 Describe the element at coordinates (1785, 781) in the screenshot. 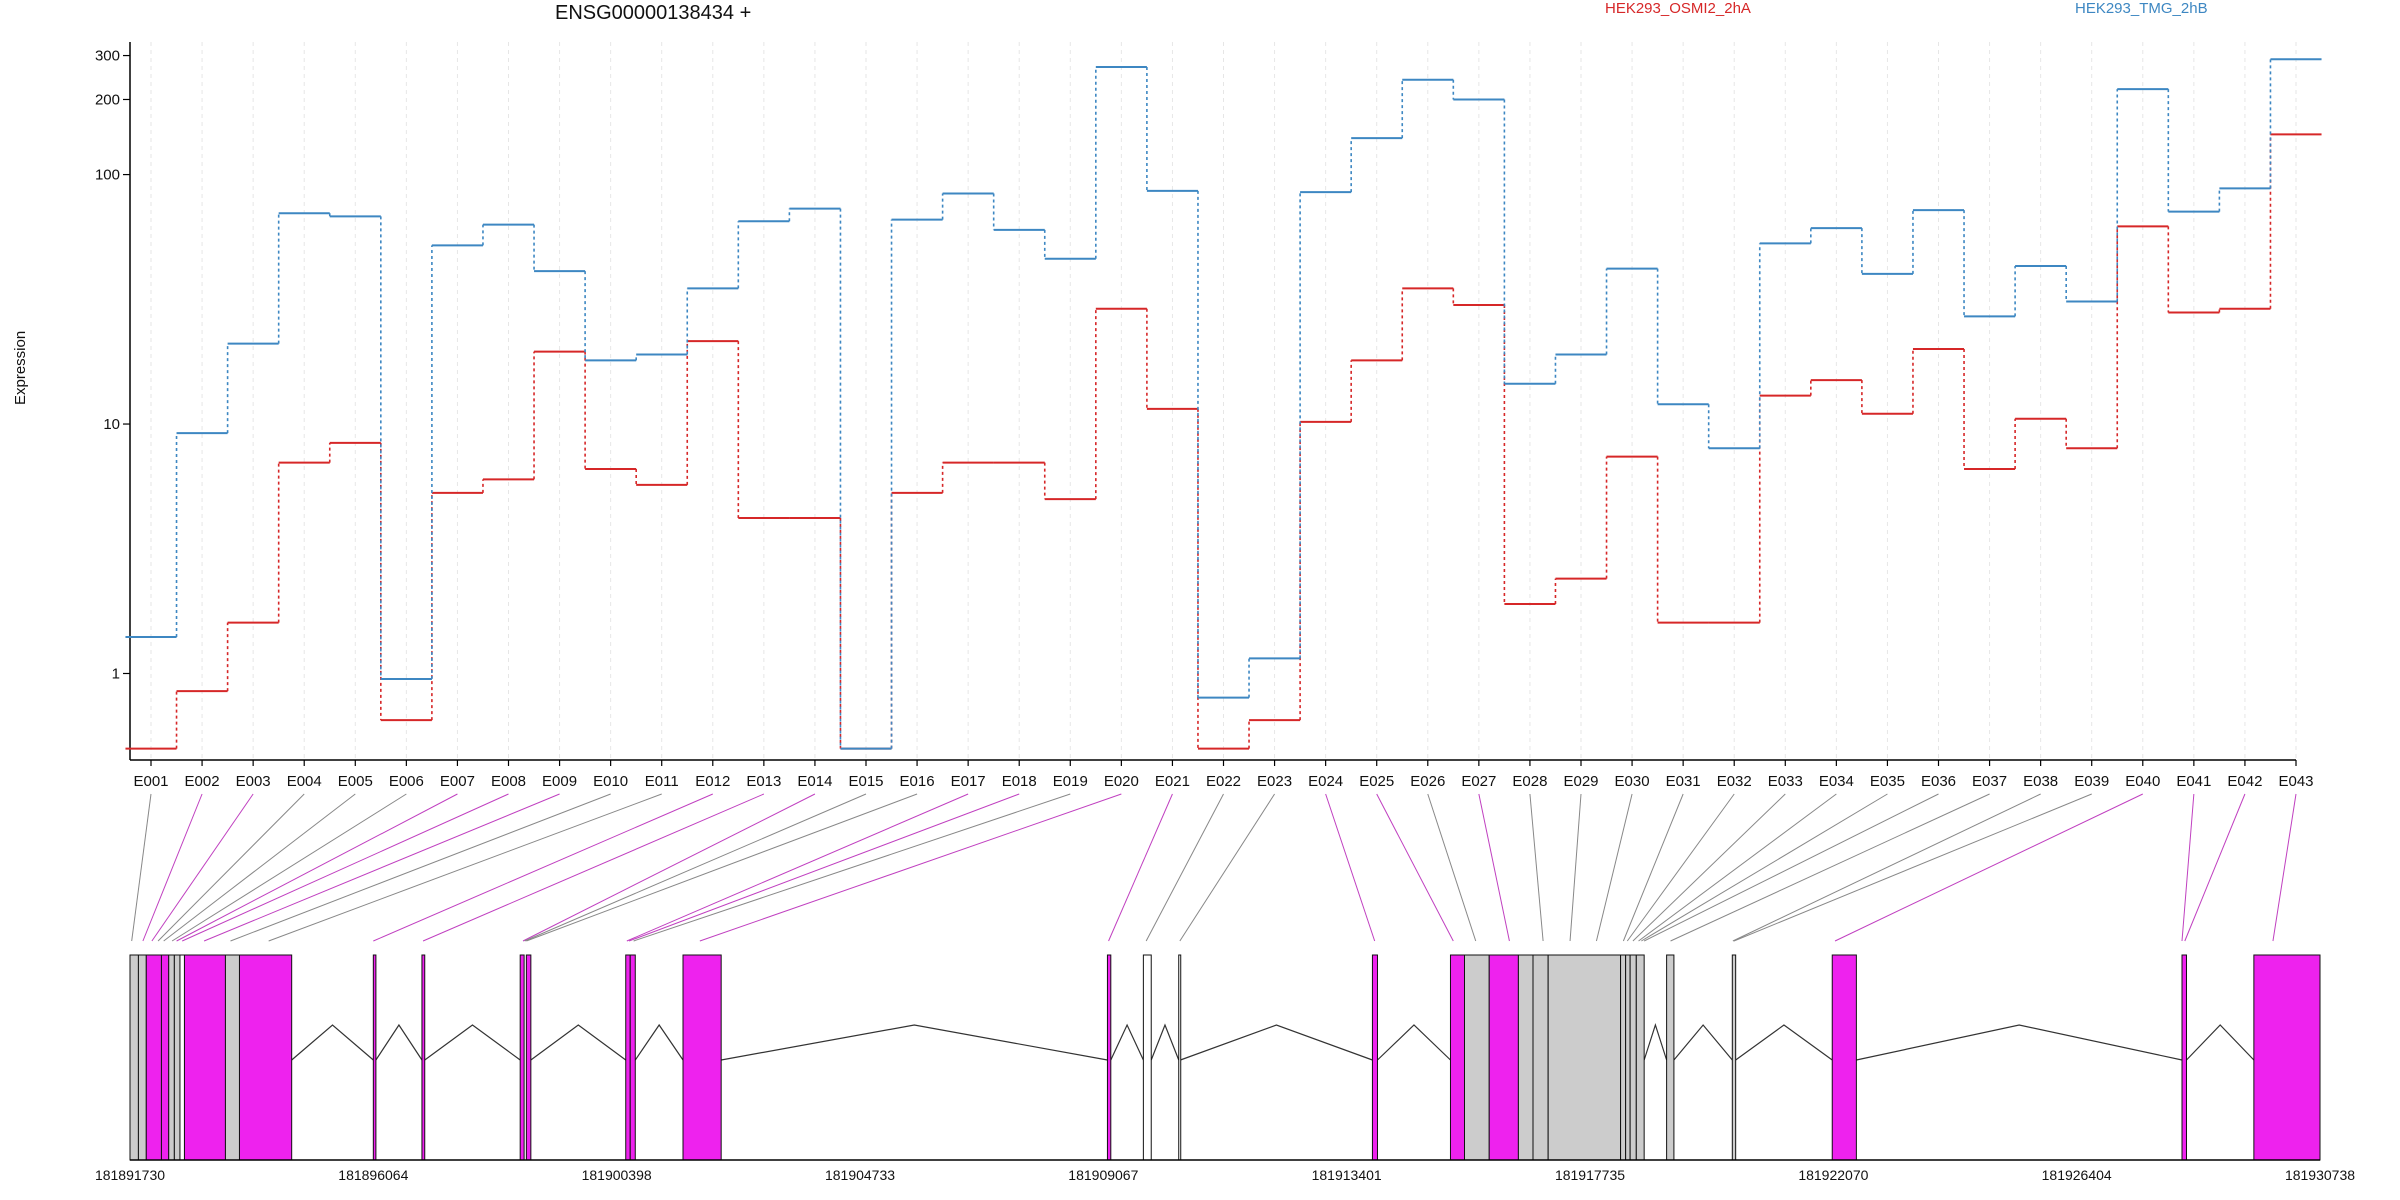

I see `x-tick-label-E033: E033` at that location.